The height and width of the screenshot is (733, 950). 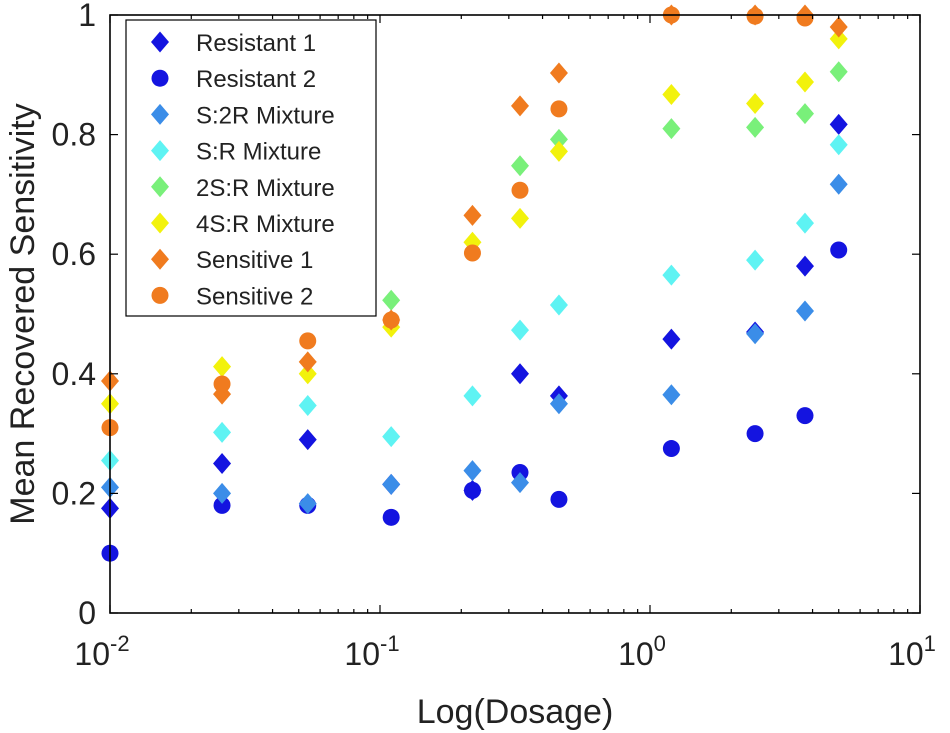 I want to click on y-tick-label: 0.2, so click(x=74, y=493).